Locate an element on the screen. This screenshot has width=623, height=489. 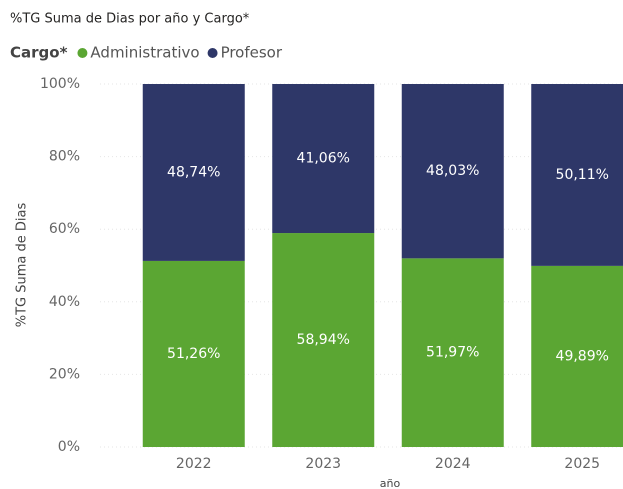
x-tick-label: 2023 is located at coordinates (323, 464).